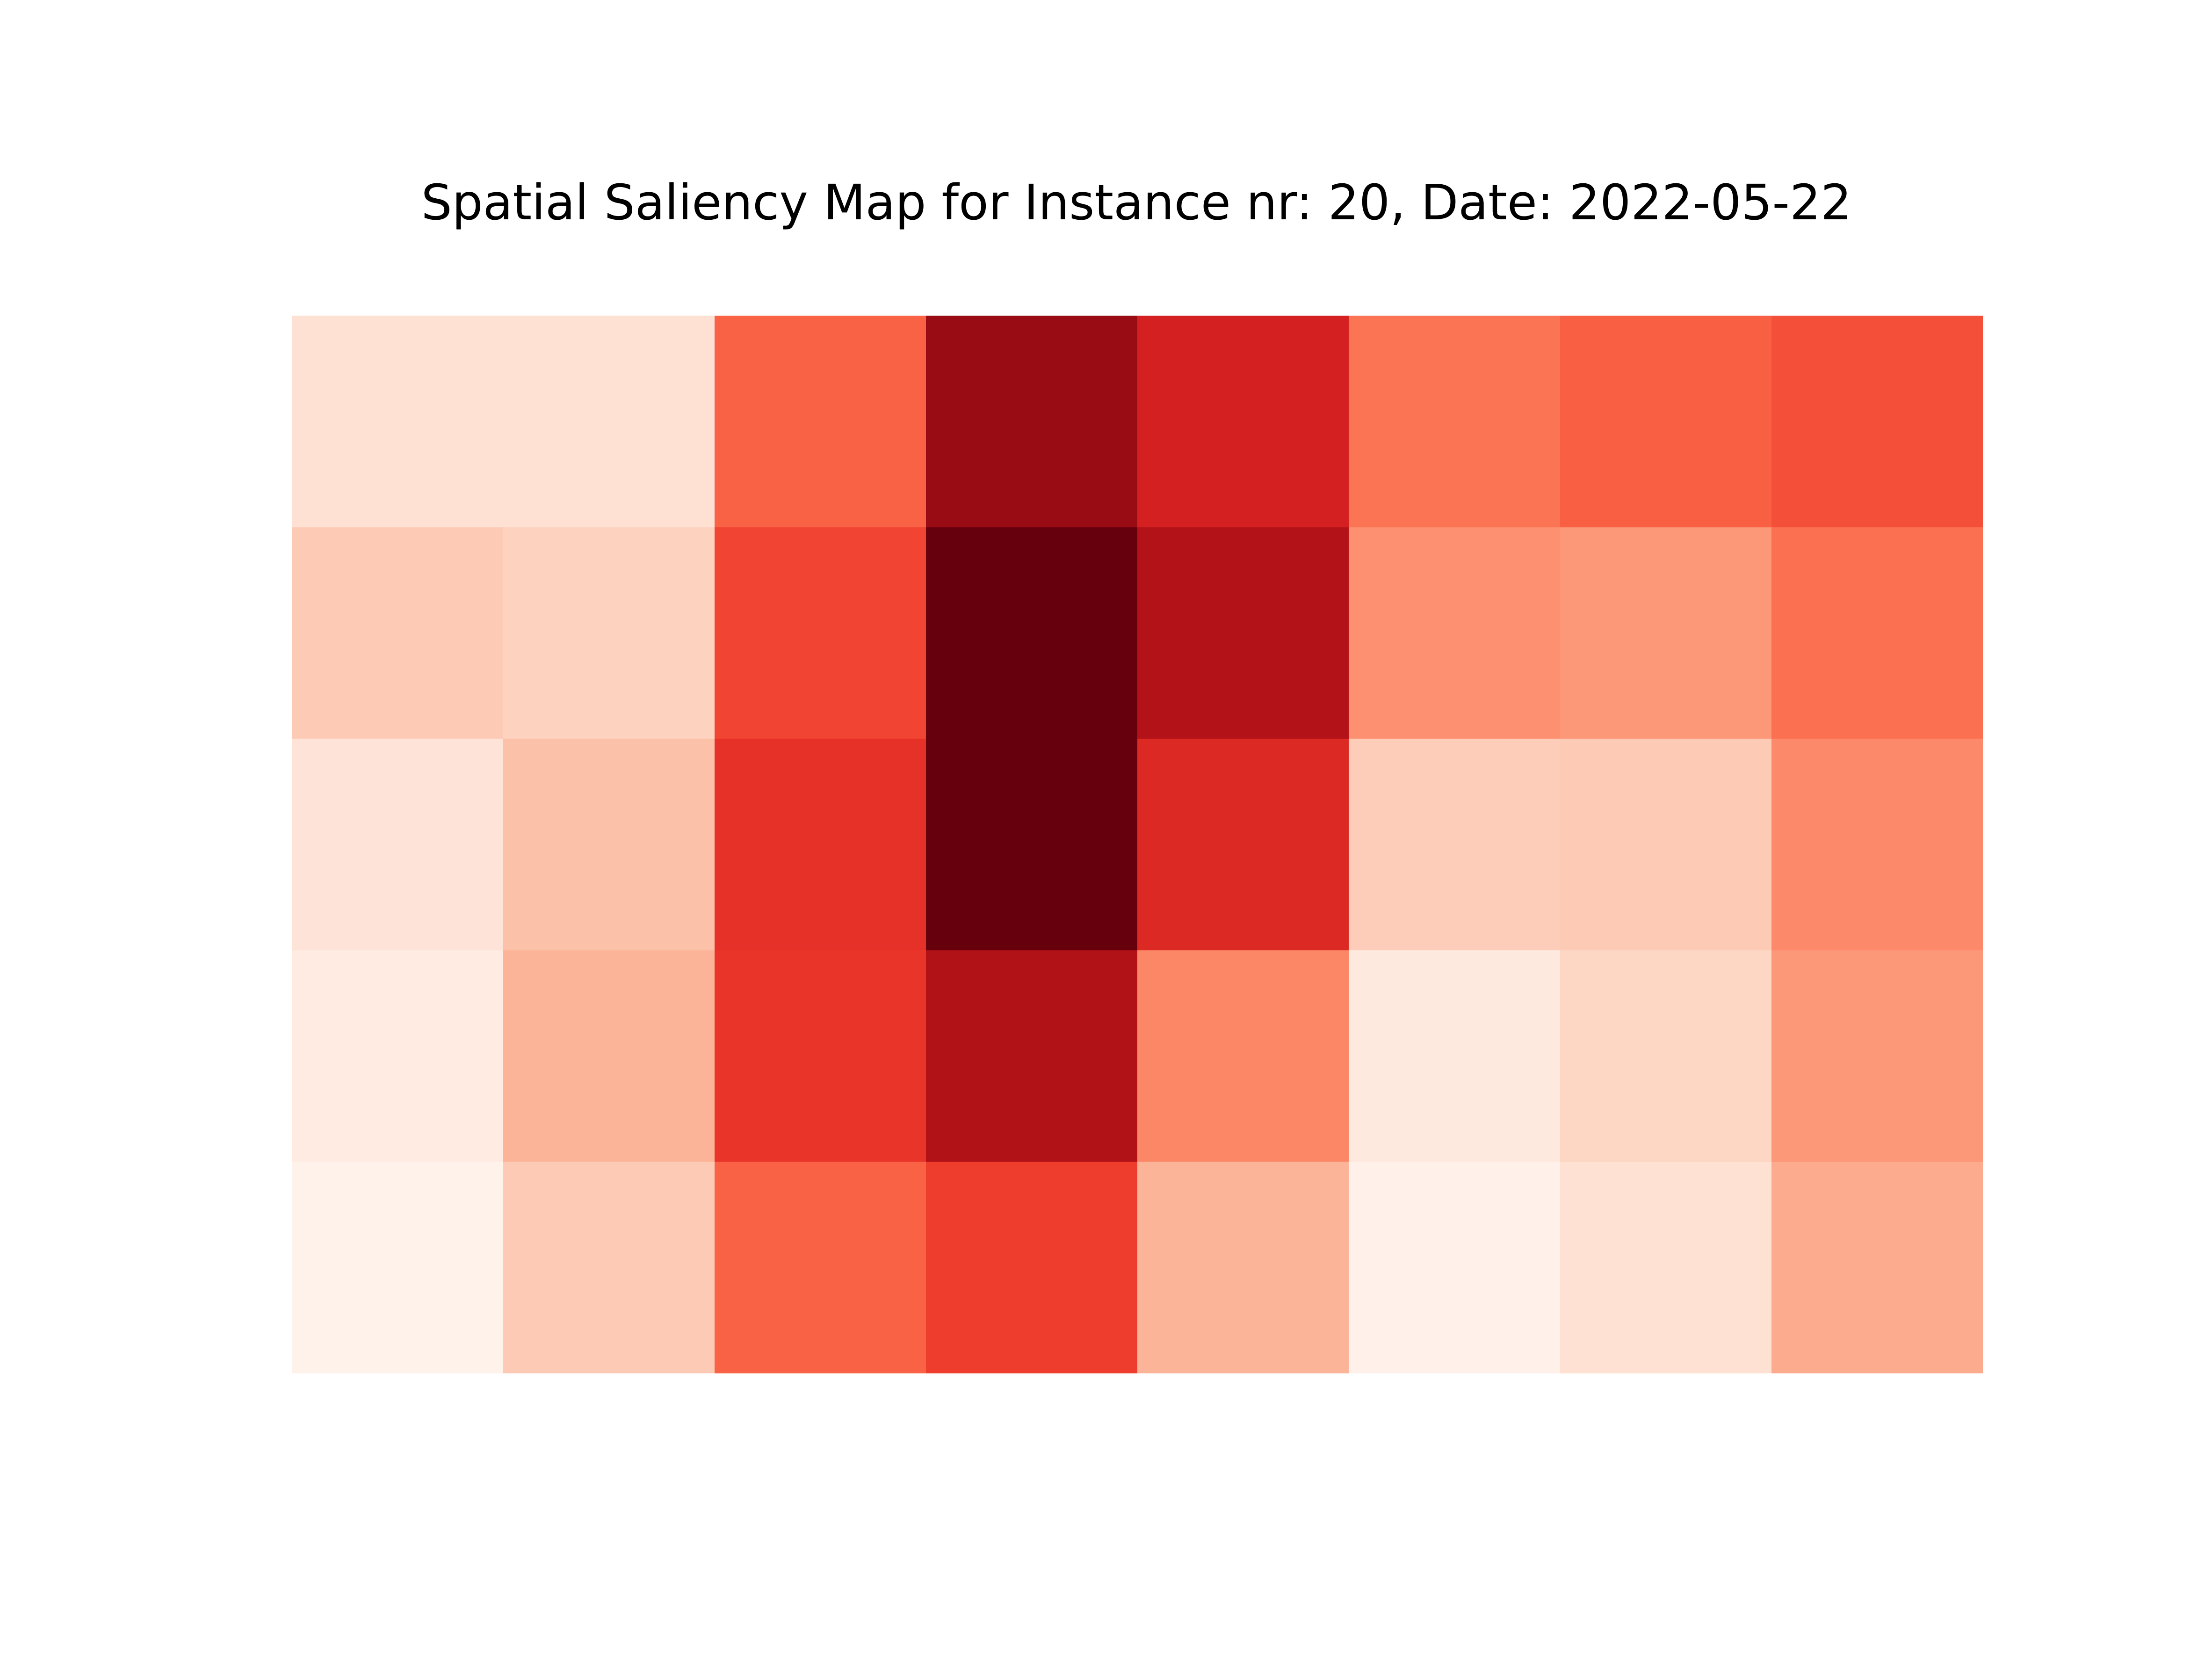 This screenshot has height=1668, width=2212. What do you see at coordinates (1666, 421) in the screenshot?
I see `heatmap-cell-r0-c6` at bounding box center [1666, 421].